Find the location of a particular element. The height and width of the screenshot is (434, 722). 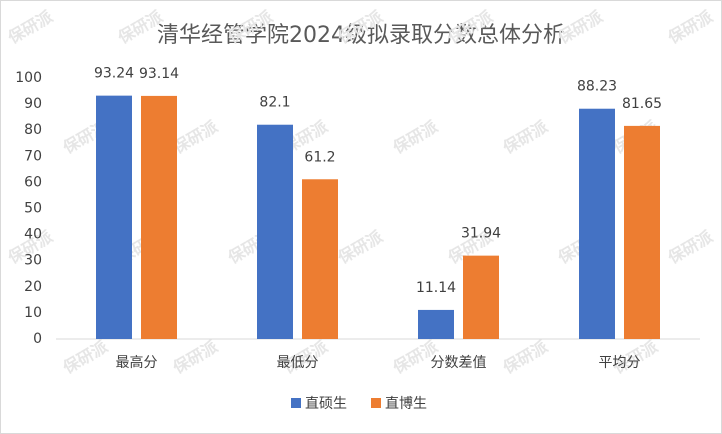

x-tick-label: 平均分 is located at coordinates (620, 363).